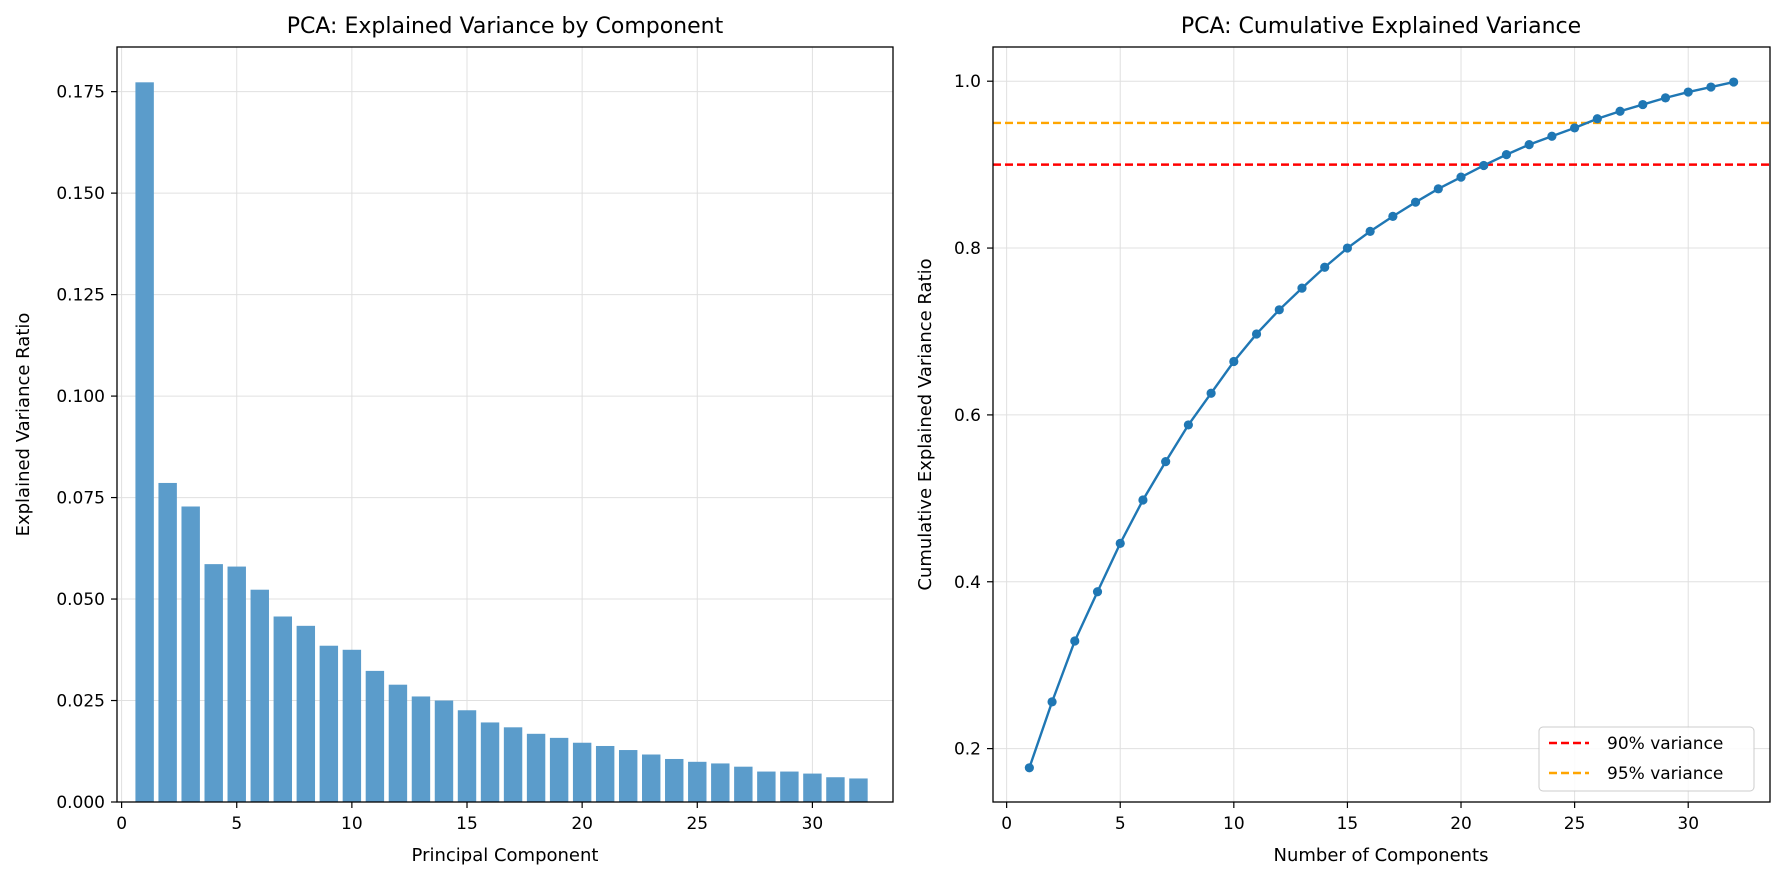 This screenshot has height=881, width=1784. Describe the element at coordinates (813, 824) in the screenshot. I see `l-x-tick-label: 30` at that location.